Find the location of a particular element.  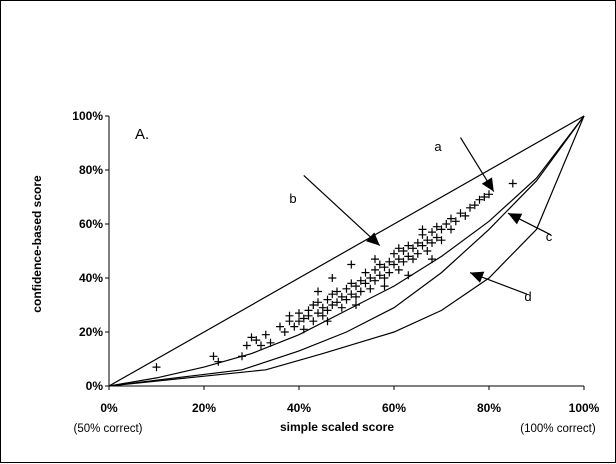

x-note-right: (100% correct) is located at coordinates (558, 429).